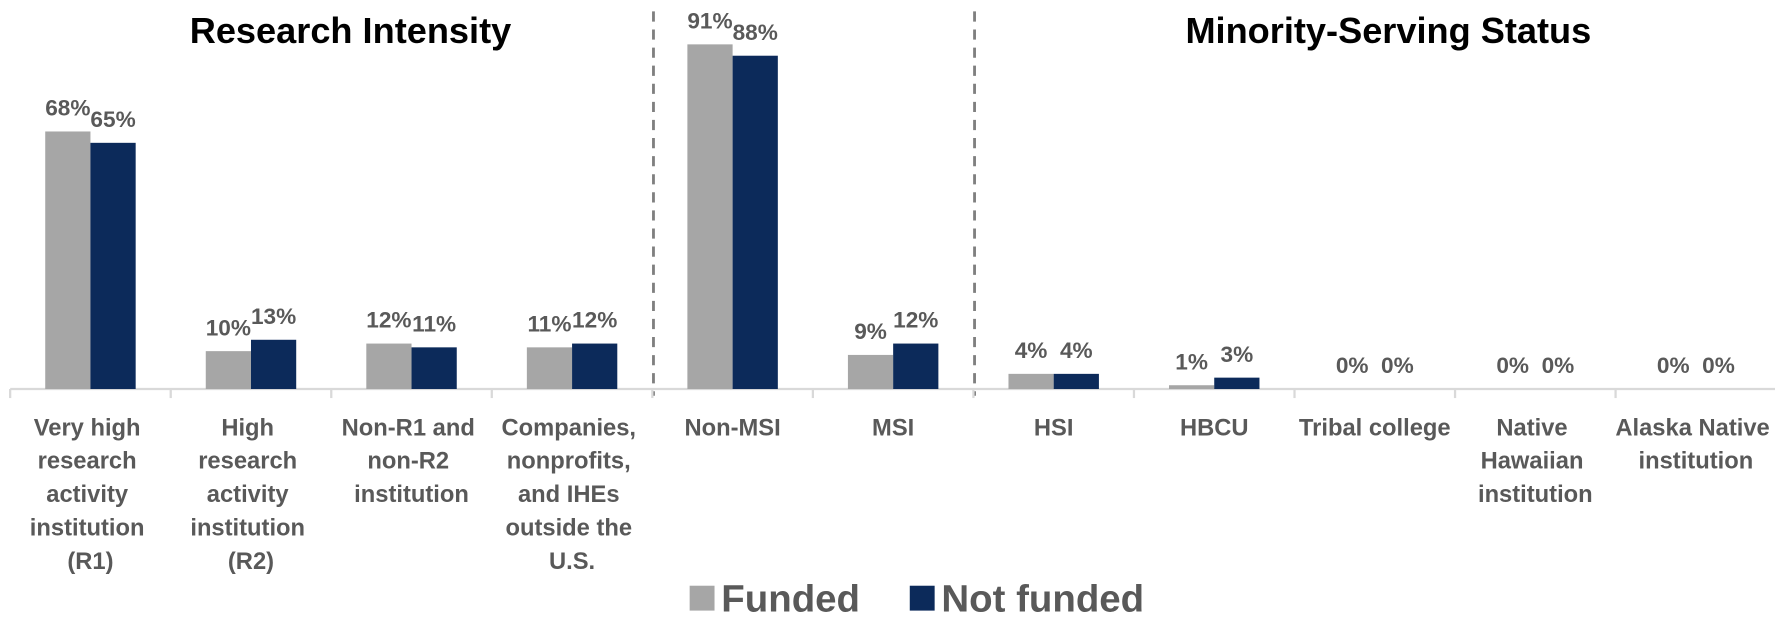 The height and width of the screenshot is (622, 1775). Describe the element at coordinates (732, 428) in the screenshot. I see `x-tick-label: Non-MSI` at that location.